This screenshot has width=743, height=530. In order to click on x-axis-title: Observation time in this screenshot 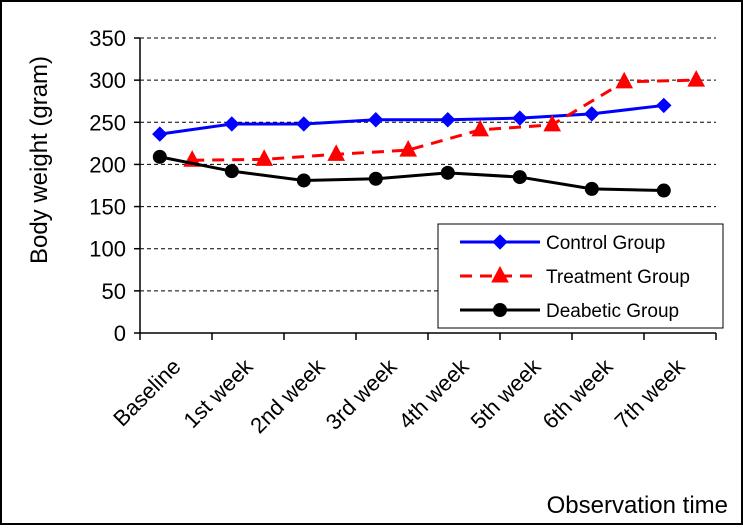, I will do `click(637, 505)`.